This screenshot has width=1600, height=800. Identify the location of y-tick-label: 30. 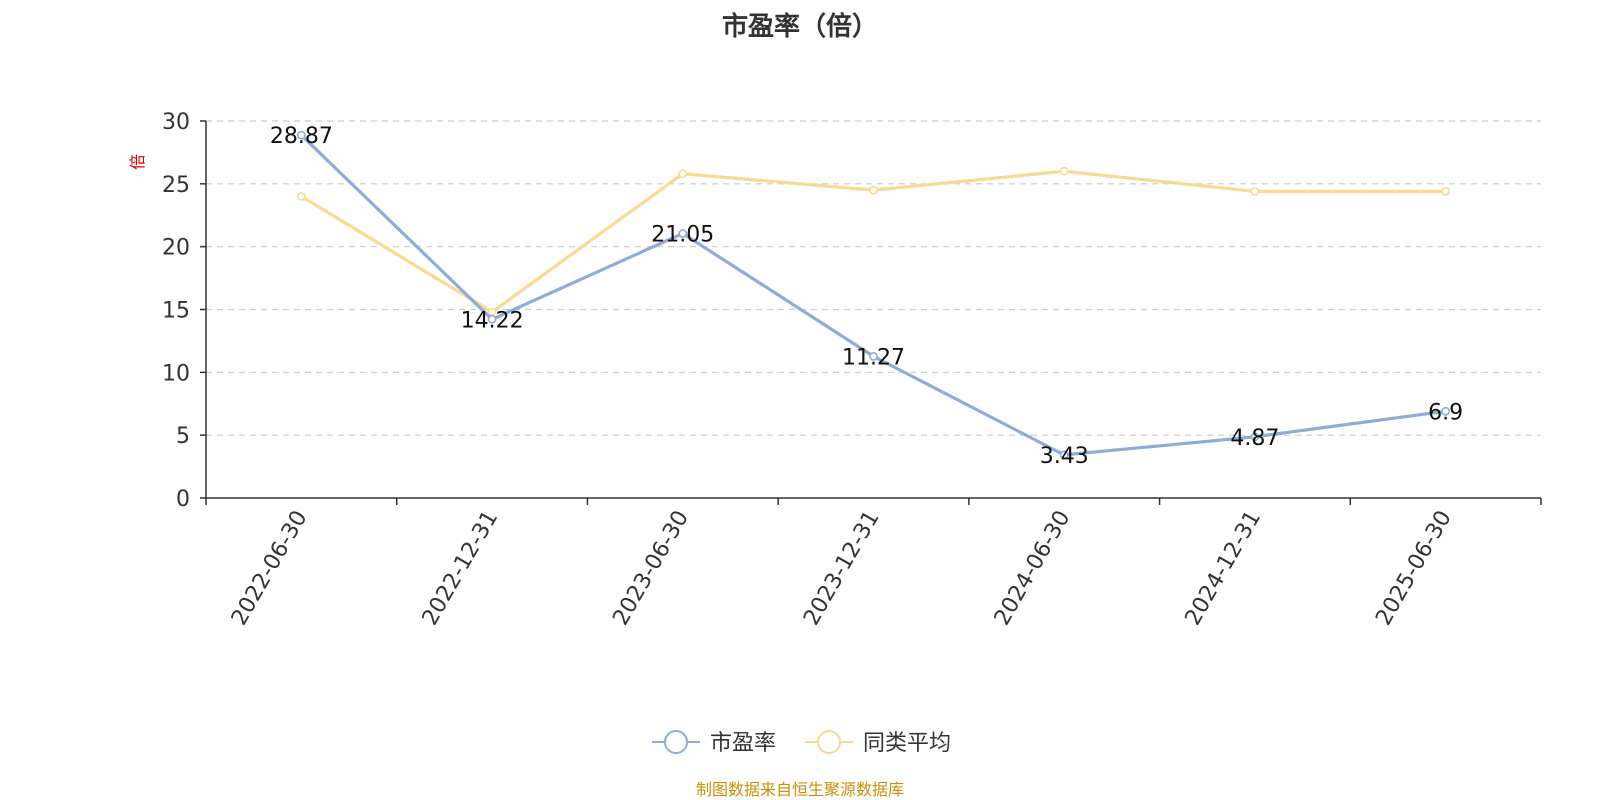
(176, 122).